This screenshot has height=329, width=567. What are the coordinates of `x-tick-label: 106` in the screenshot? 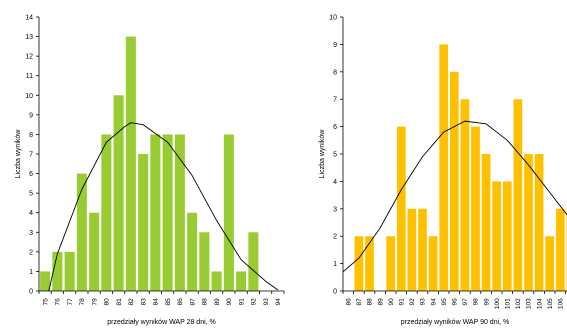 It's located at (561, 303).